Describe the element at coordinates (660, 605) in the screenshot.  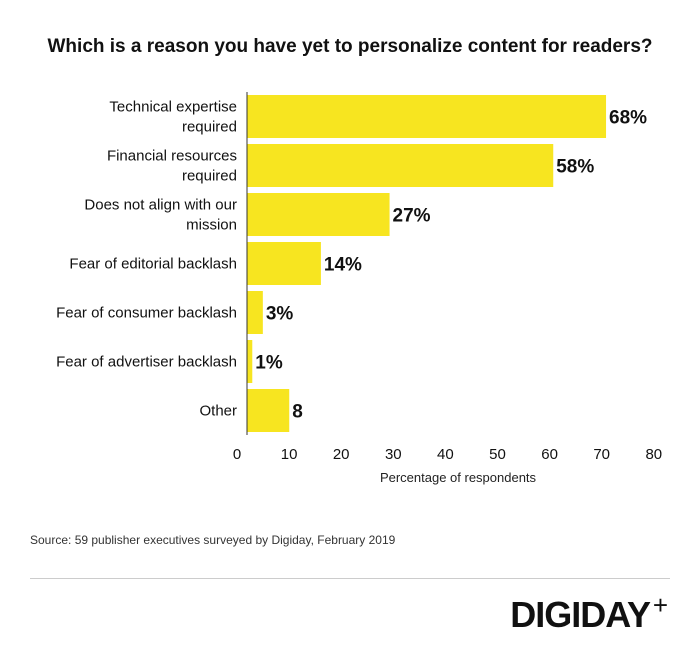
I see `logo-plus: +` at that location.